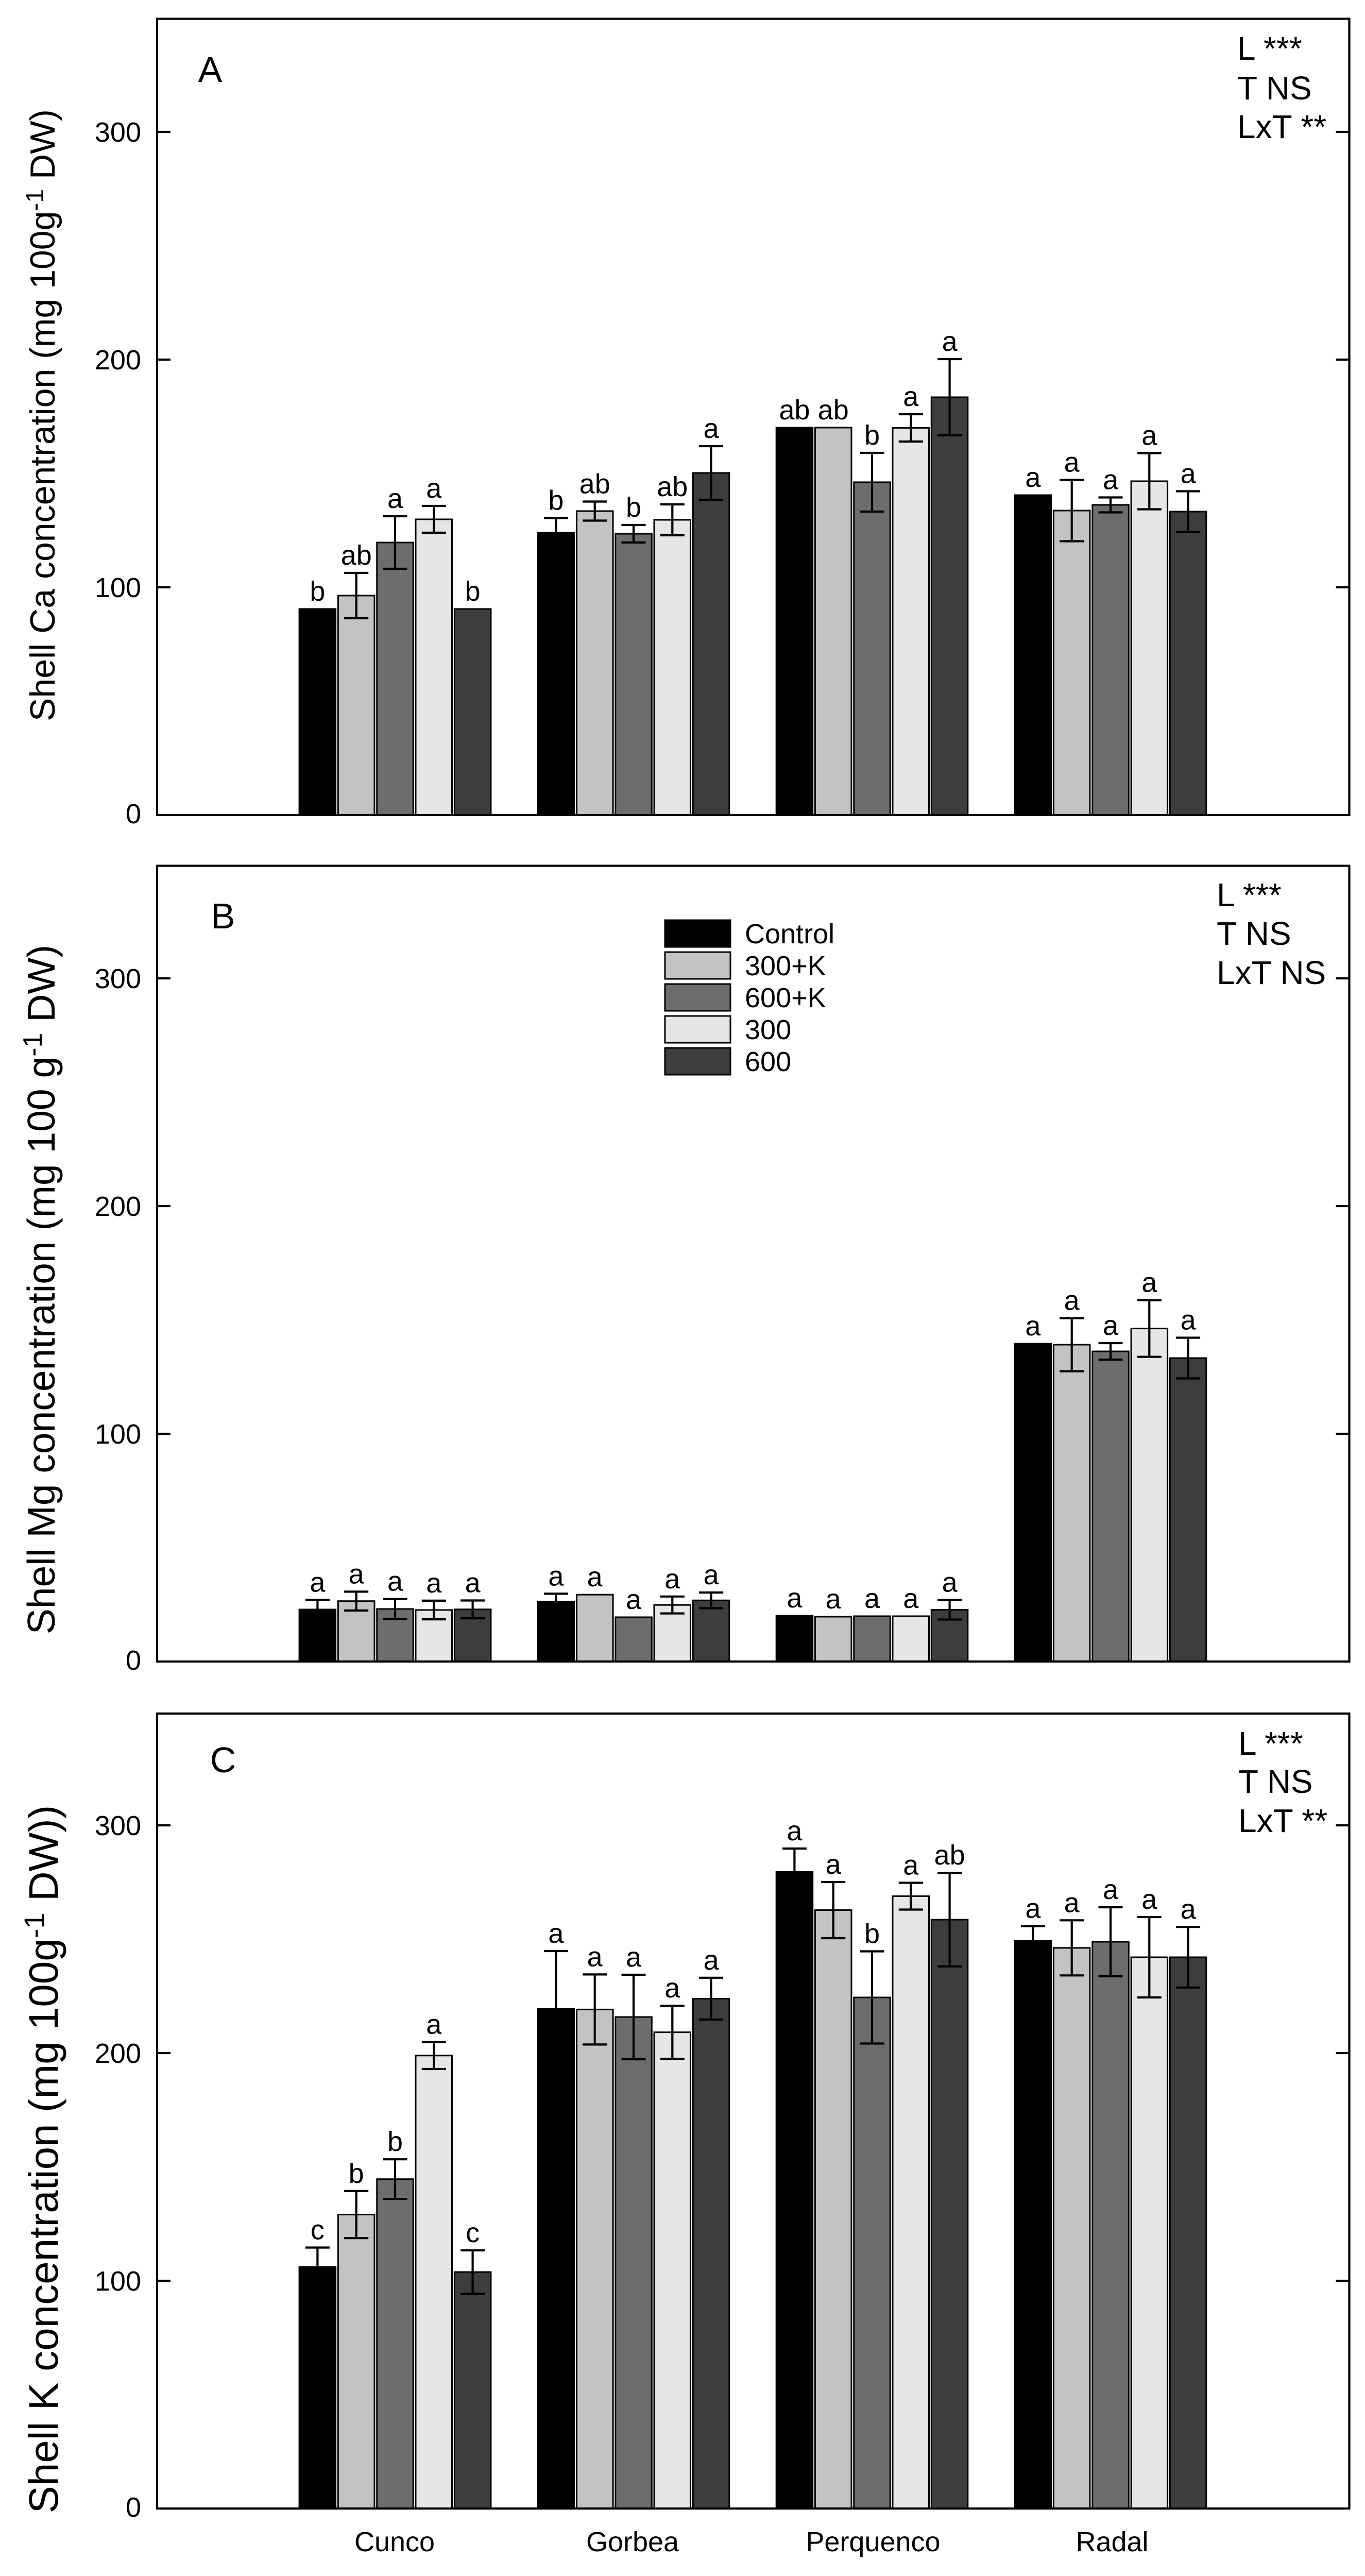 Image resolution: width=1365 pixels, height=2576 pixels. I want to click on svg-text: Radal, so click(1112, 2542).